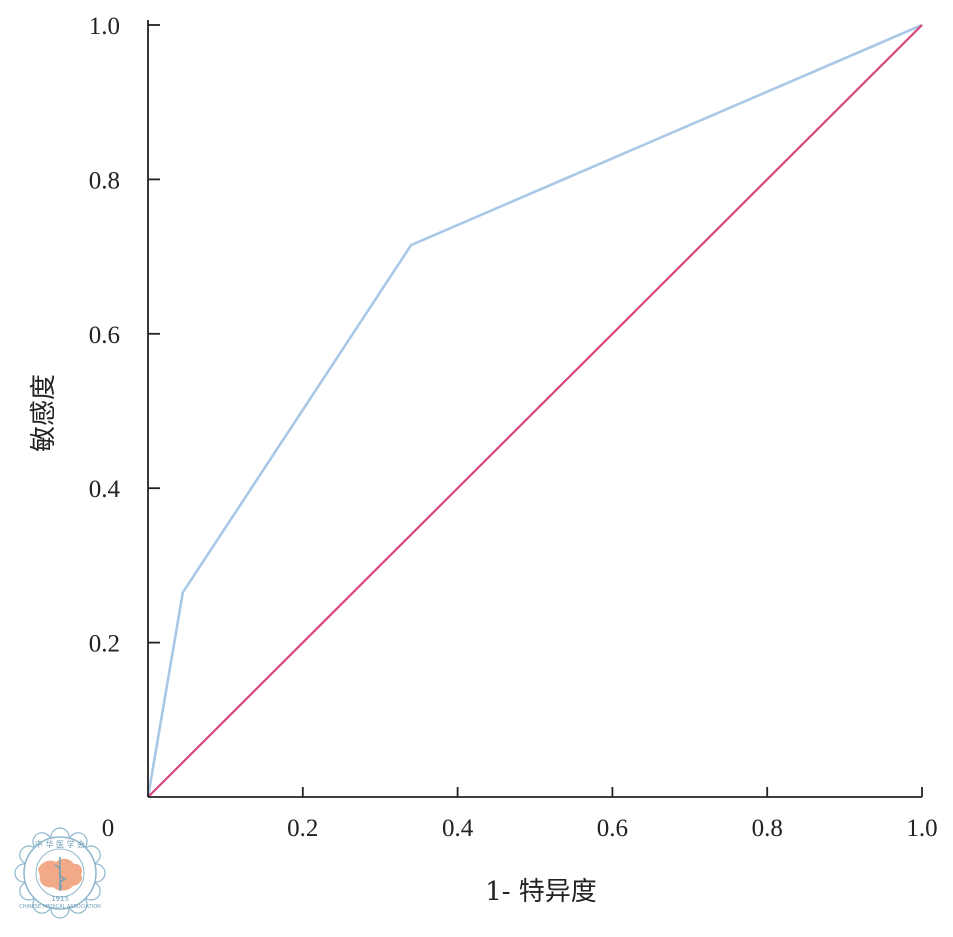 This screenshot has width=953, height=937. Describe the element at coordinates (767, 828) in the screenshot. I see `x-tick-label: 0.8` at that location.